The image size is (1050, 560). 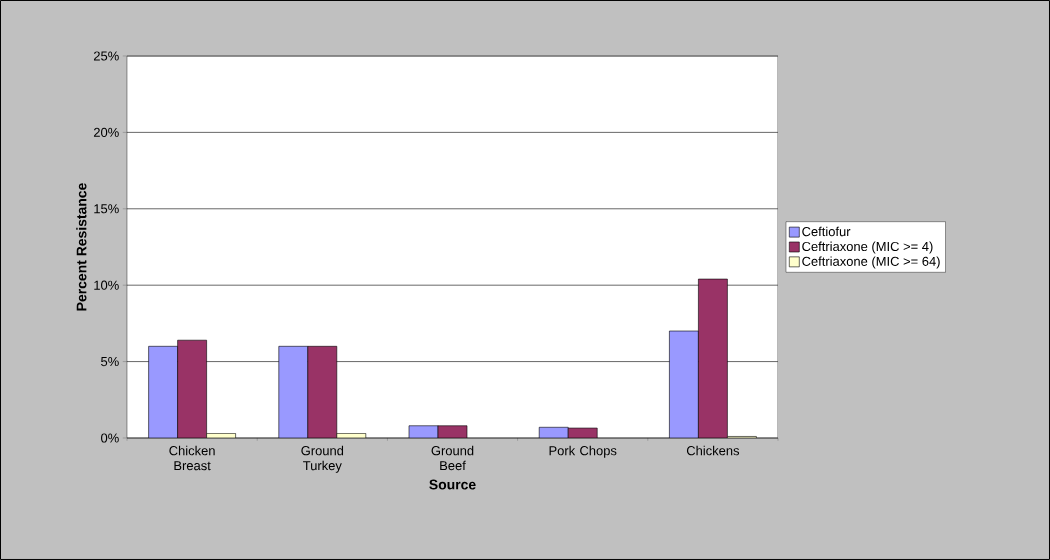 I want to click on y-tick-label: 15%, so click(x=106, y=209).